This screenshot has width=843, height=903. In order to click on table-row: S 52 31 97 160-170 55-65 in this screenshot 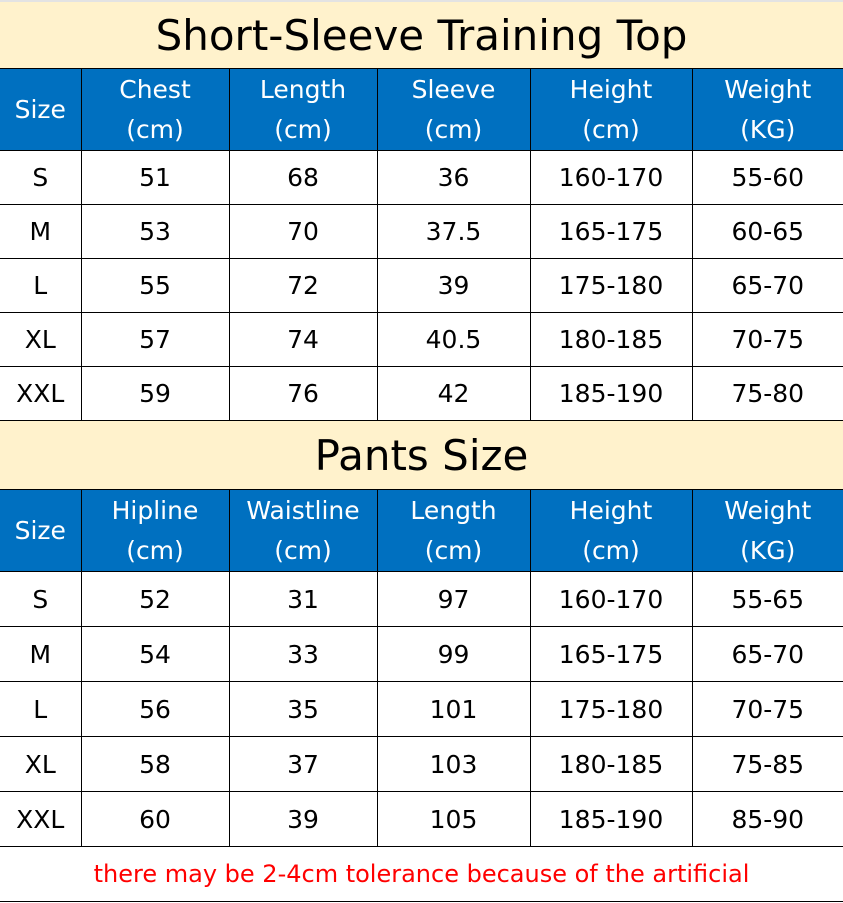, I will do `click(421, 599)`.